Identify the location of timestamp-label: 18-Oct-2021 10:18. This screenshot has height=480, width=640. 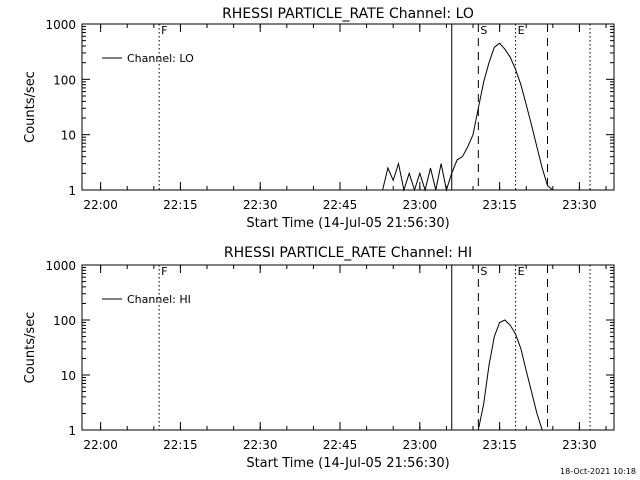
(598, 471).